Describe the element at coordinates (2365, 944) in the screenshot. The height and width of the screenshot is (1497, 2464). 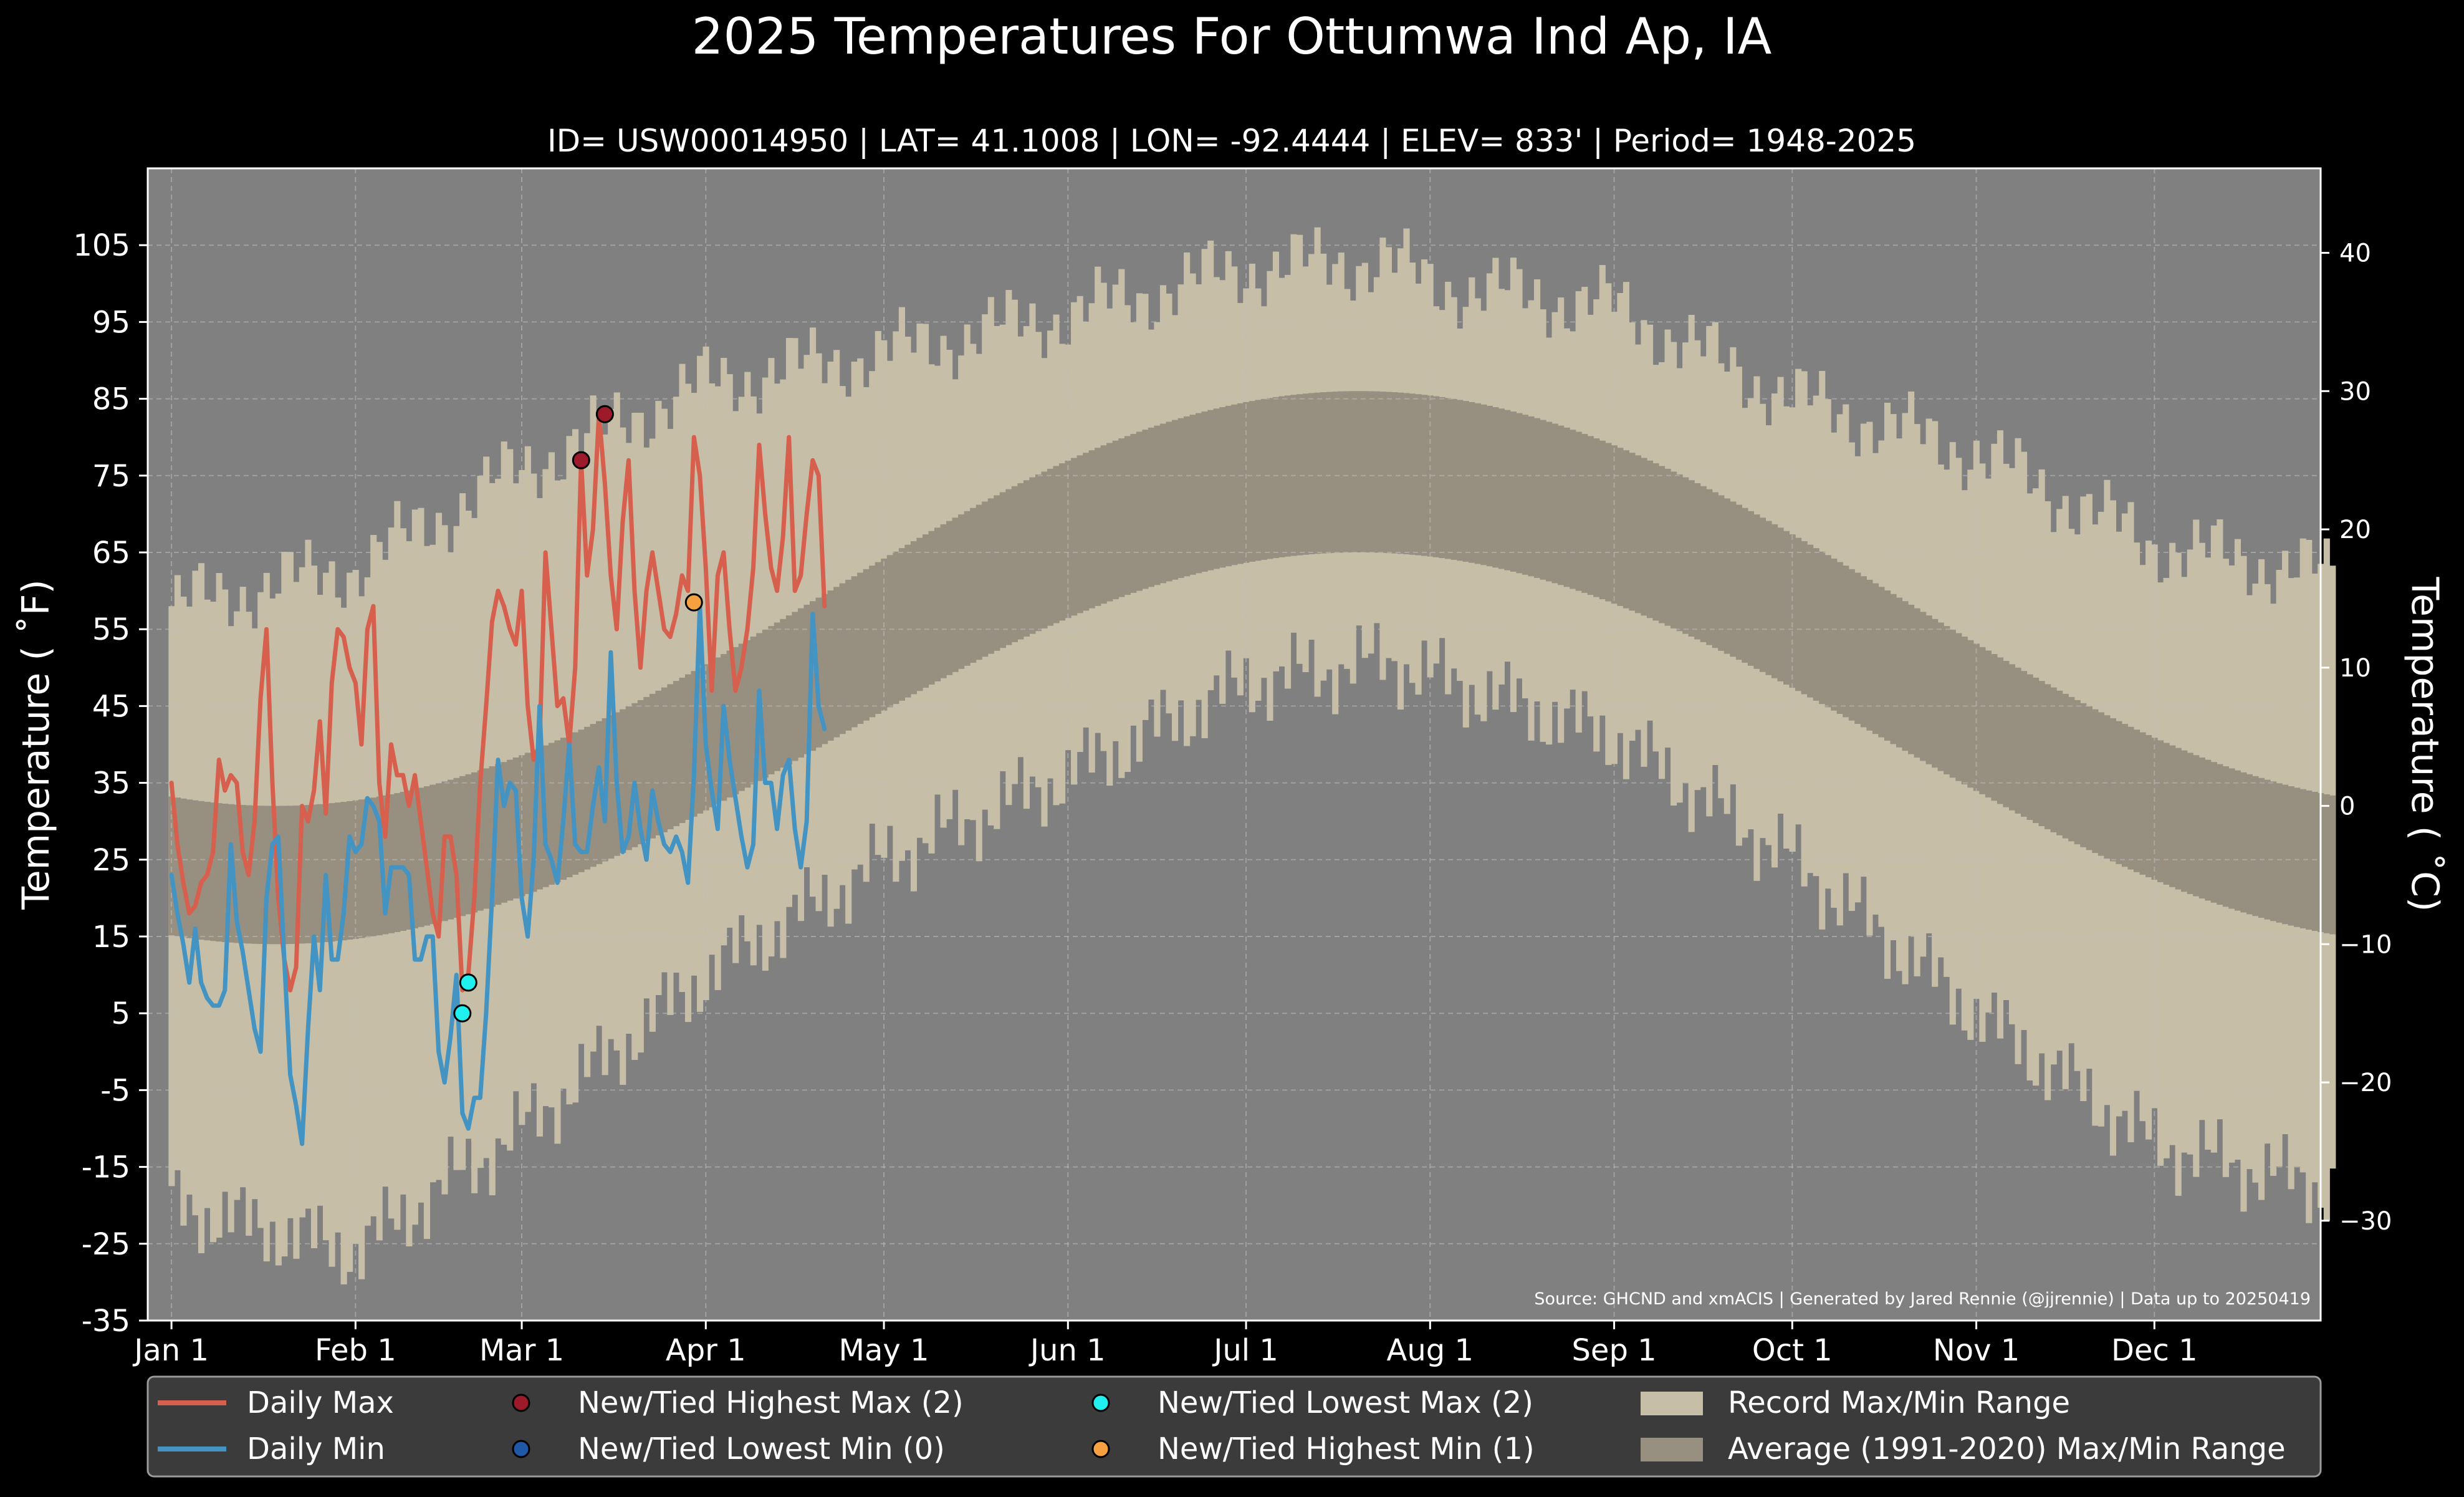
I see `y-tick-label-right: −10` at that location.